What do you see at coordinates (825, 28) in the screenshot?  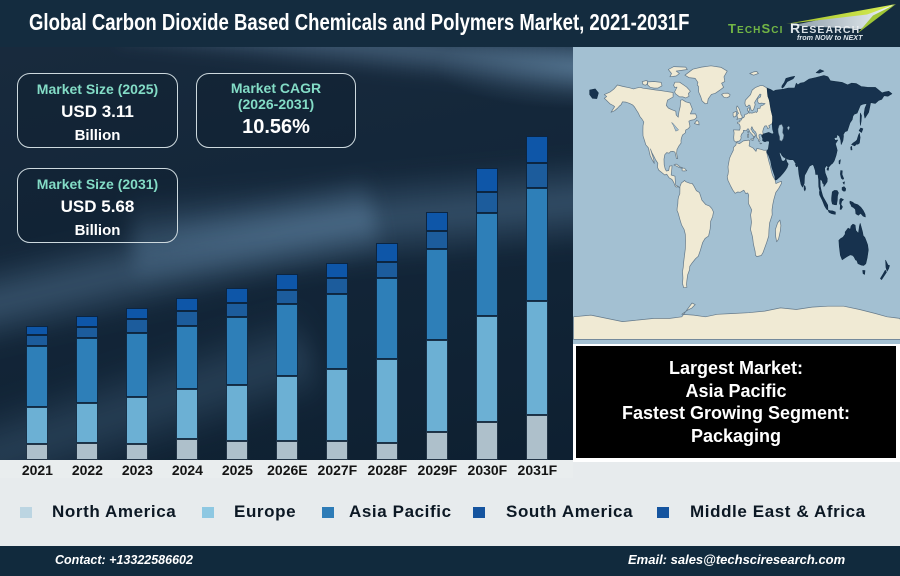 I see `svg-text: RESEARCH` at bounding box center [825, 28].